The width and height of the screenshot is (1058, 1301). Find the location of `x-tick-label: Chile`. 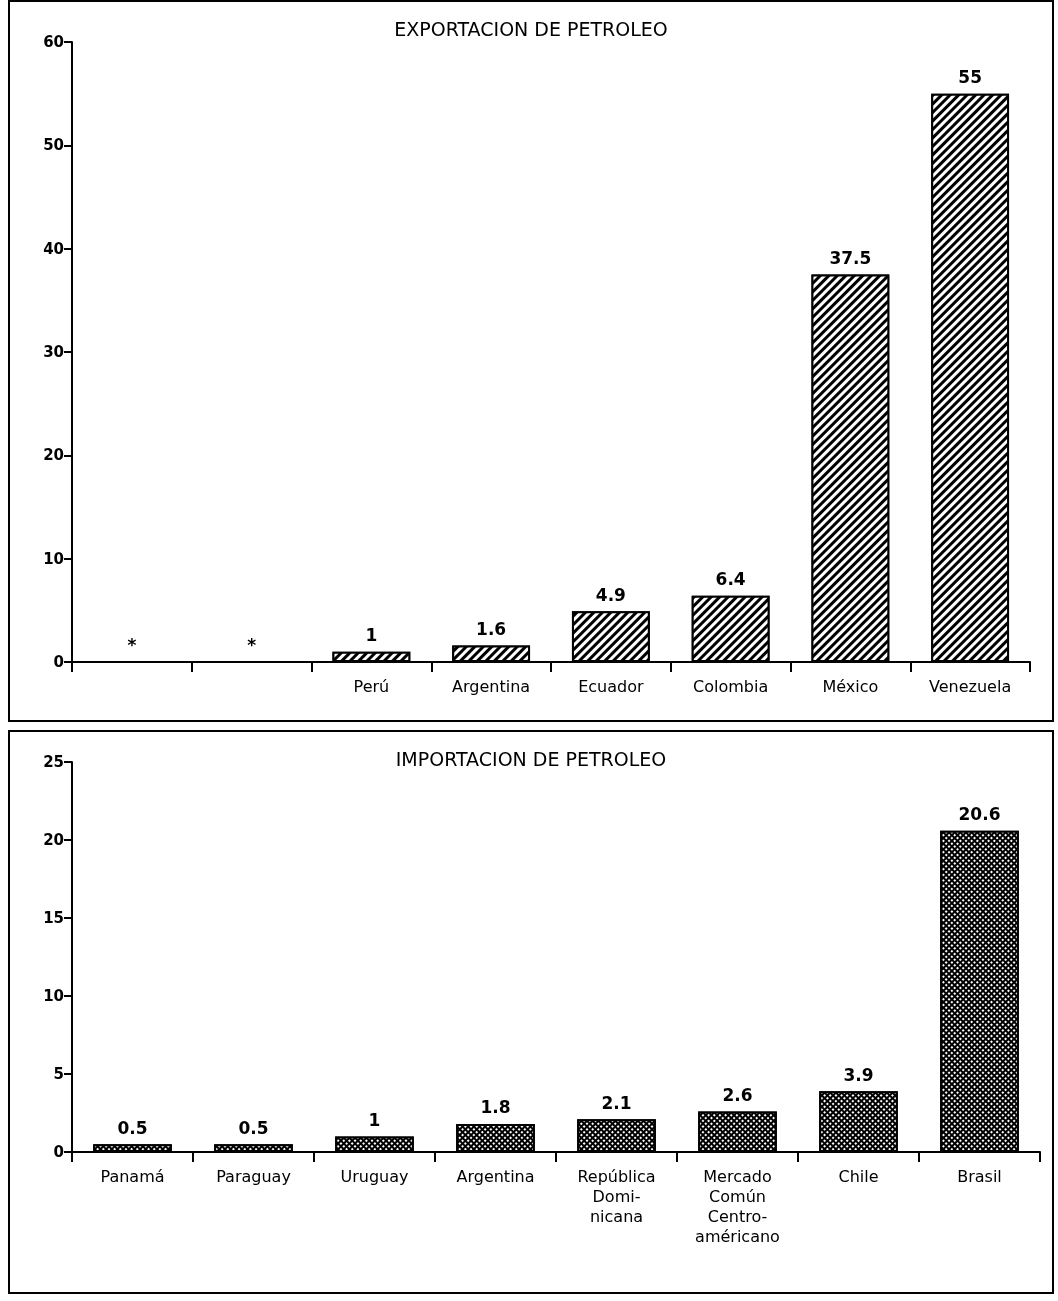

x-tick-label: Chile is located at coordinates (858, 1176).